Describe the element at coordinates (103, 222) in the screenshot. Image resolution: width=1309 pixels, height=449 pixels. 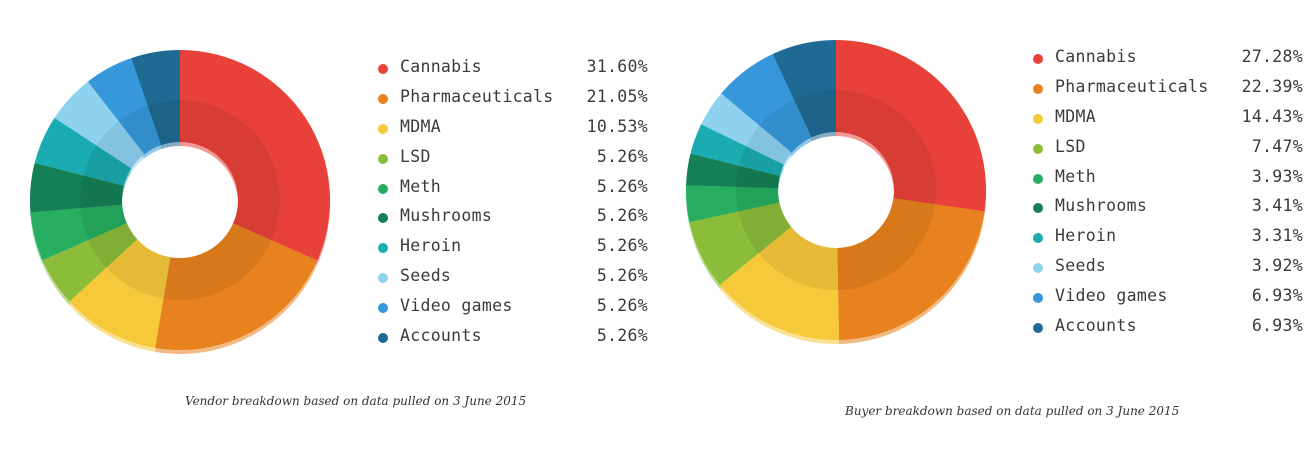
I see `vendor-slice-shade-meth` at that location.